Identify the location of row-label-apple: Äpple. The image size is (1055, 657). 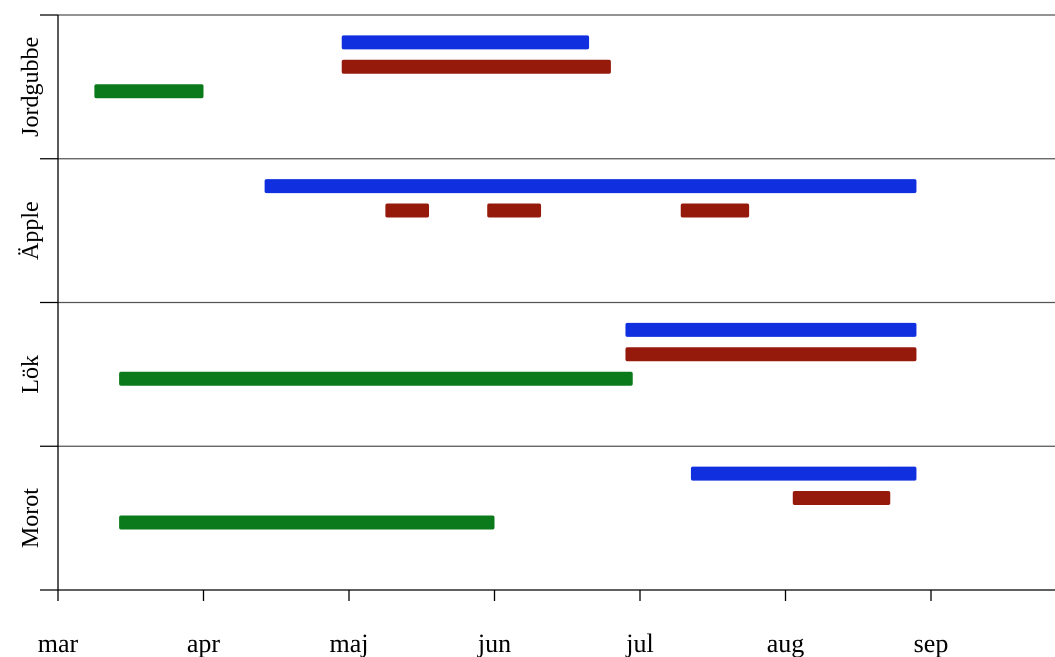
(31, 230).